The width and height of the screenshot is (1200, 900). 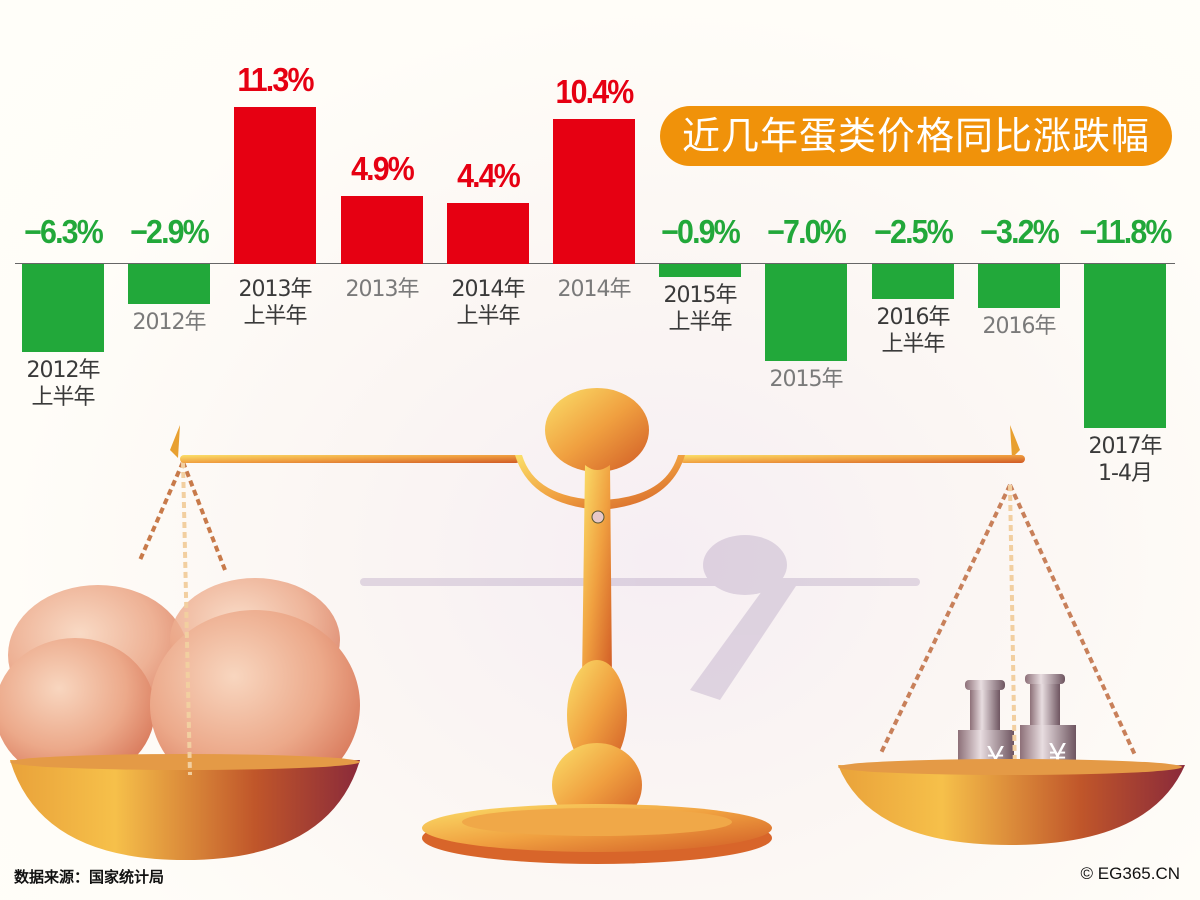 I want to click on category-label: 2012年 上半年, so click(x=63, y=384).